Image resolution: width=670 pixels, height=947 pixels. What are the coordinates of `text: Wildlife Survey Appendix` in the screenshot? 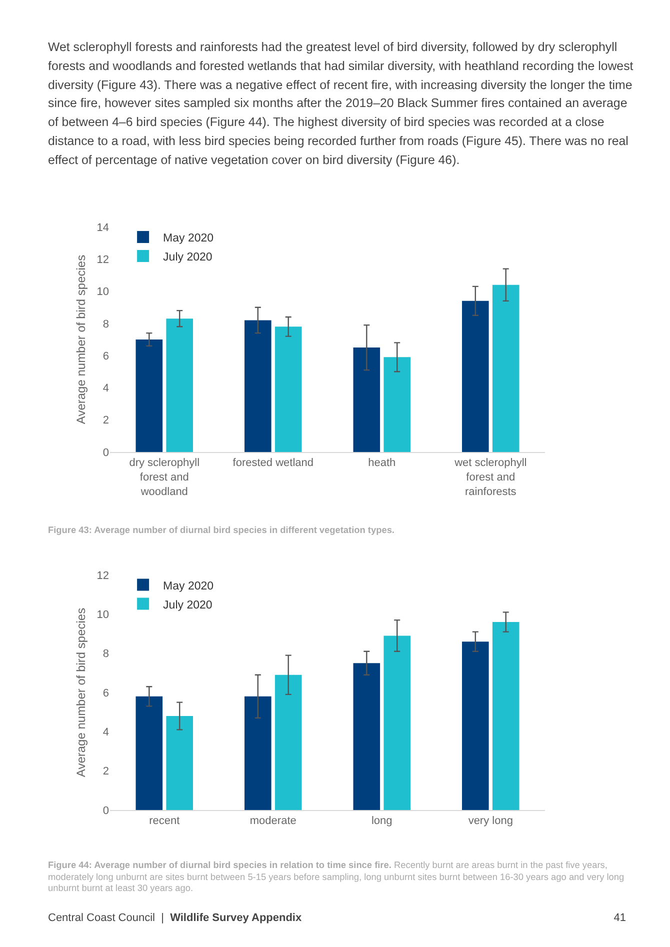 It's located at (236, 918).